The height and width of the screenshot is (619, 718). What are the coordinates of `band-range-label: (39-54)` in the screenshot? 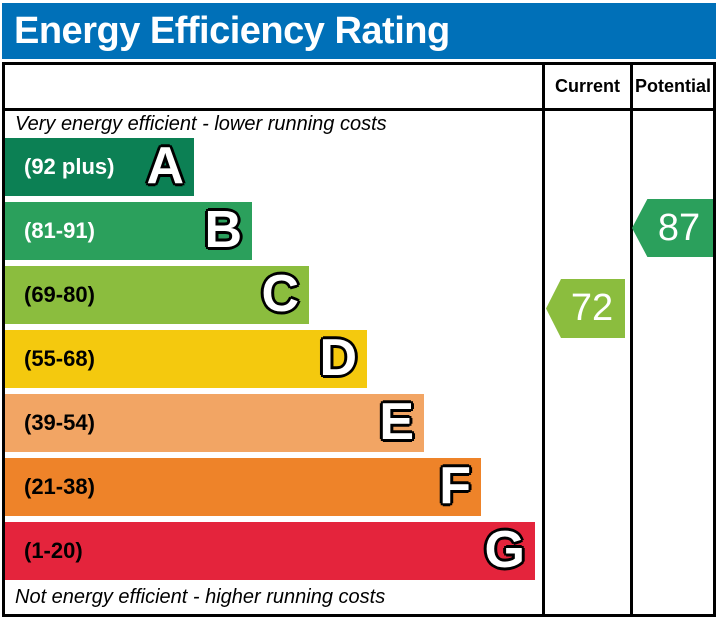 It's located at (59, 422).